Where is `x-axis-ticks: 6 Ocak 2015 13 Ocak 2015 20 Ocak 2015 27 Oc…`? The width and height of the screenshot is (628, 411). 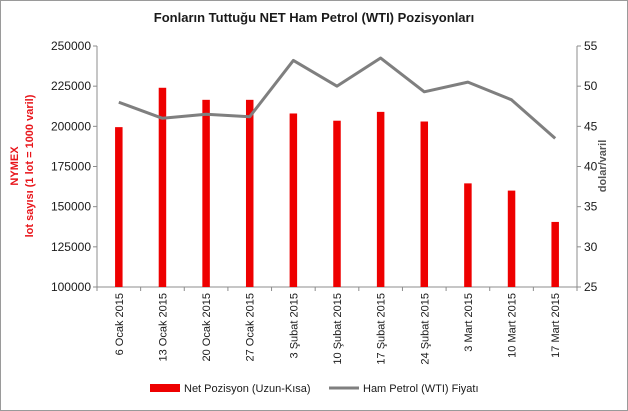
x-axis-ticks: 6 Ocak 2015 13 Ocak 2015 20 Ocak 2015 27 Oc… is located at coordinates (337, 326).